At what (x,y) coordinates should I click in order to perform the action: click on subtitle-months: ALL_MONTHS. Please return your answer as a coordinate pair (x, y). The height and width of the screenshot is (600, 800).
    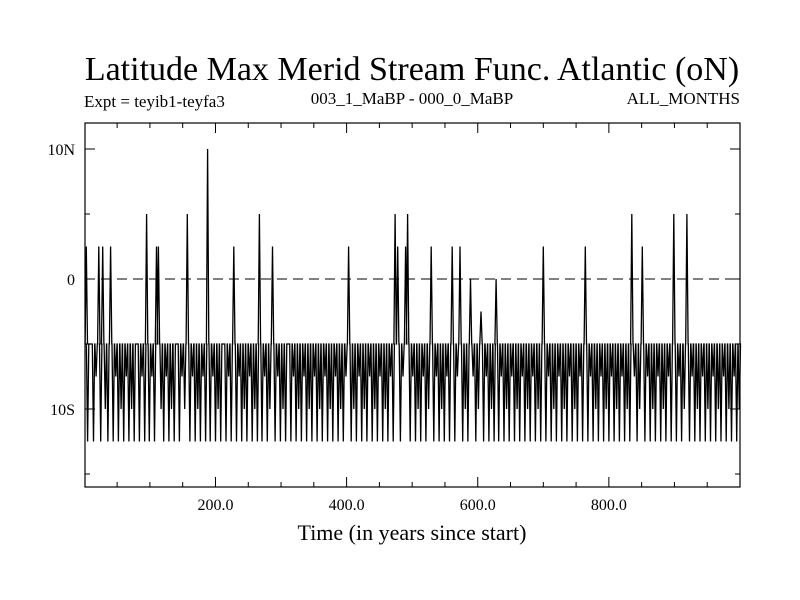
    Looking at the image, I should click on (683, 98).